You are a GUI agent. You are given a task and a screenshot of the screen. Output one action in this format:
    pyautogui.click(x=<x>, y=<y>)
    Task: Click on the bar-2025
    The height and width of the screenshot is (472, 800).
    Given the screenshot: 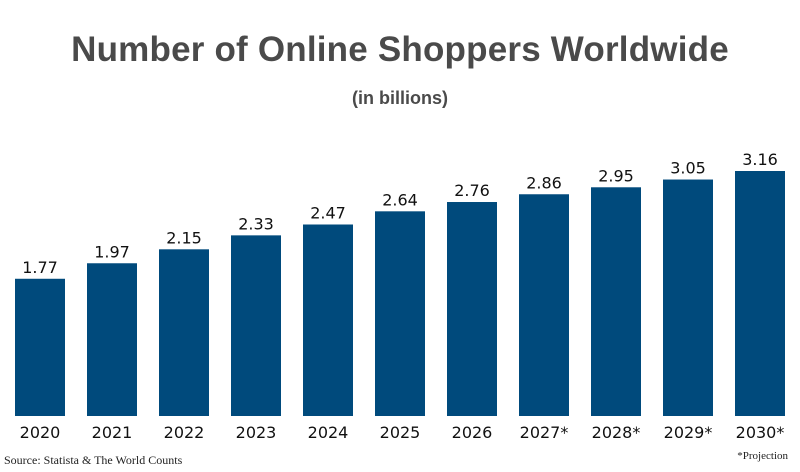 What is the action you would take?
    pyautogui.click(x=400, y=313)
    